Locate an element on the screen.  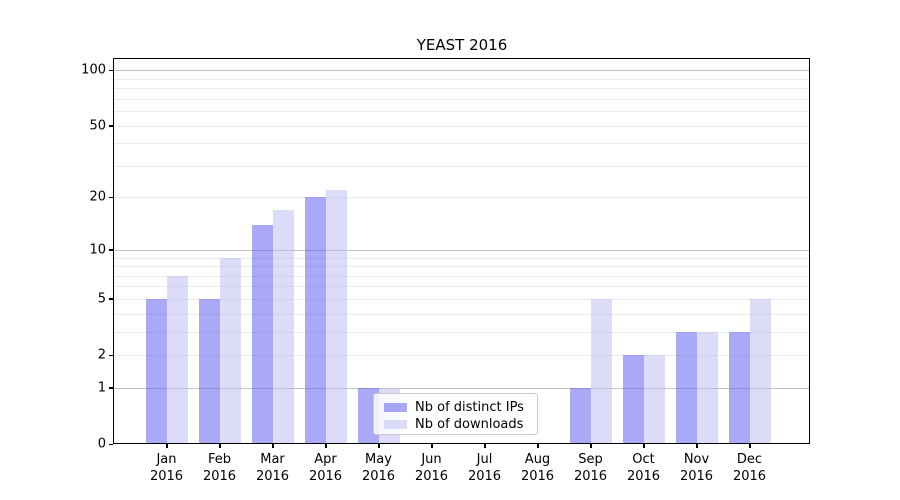
xtick-month: Jun is located at coordinates (431, 459).